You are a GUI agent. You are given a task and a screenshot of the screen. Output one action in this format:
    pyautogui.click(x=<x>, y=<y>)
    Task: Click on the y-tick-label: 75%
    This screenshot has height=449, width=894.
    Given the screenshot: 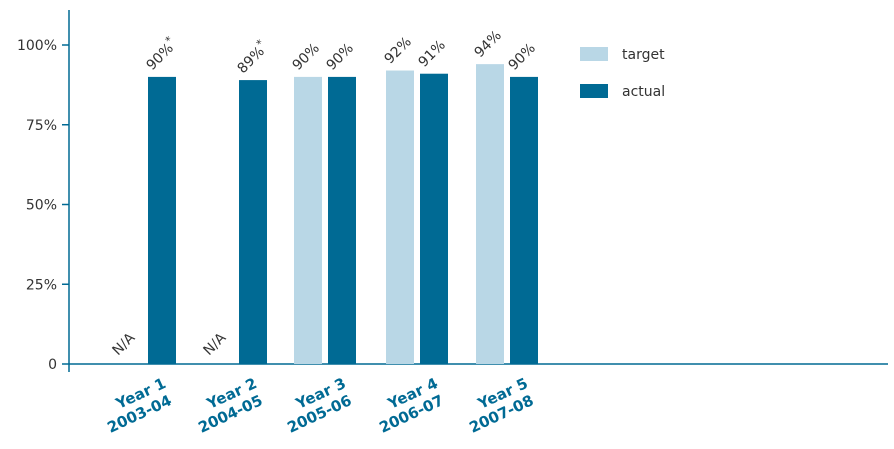 What is the action you would take?
    pyautogui.click(x=41, y=126)
    